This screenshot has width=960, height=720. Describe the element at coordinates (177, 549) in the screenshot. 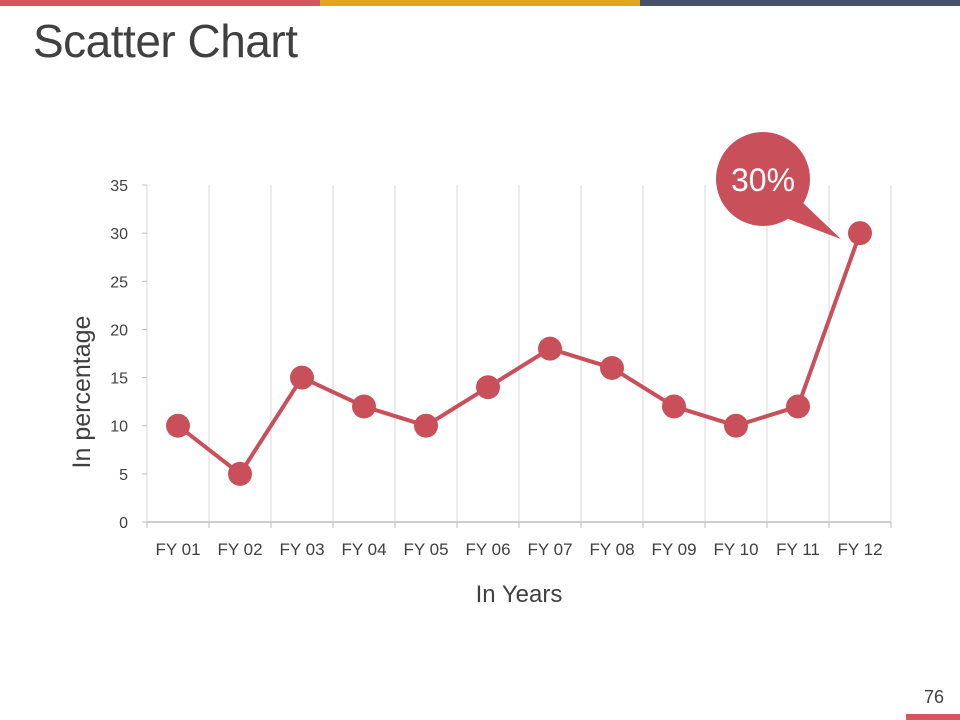

I see `x-tick-label: FY 01` at that location.